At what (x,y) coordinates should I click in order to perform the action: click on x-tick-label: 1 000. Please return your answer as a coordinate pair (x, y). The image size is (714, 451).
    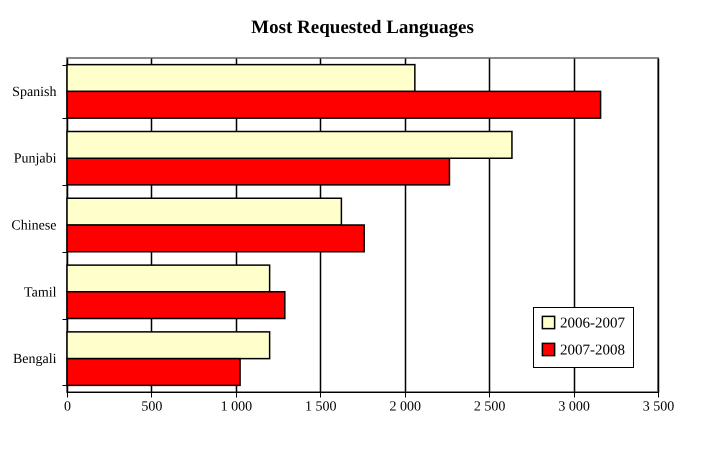
    Looking at the image, I should click on (236, 407).